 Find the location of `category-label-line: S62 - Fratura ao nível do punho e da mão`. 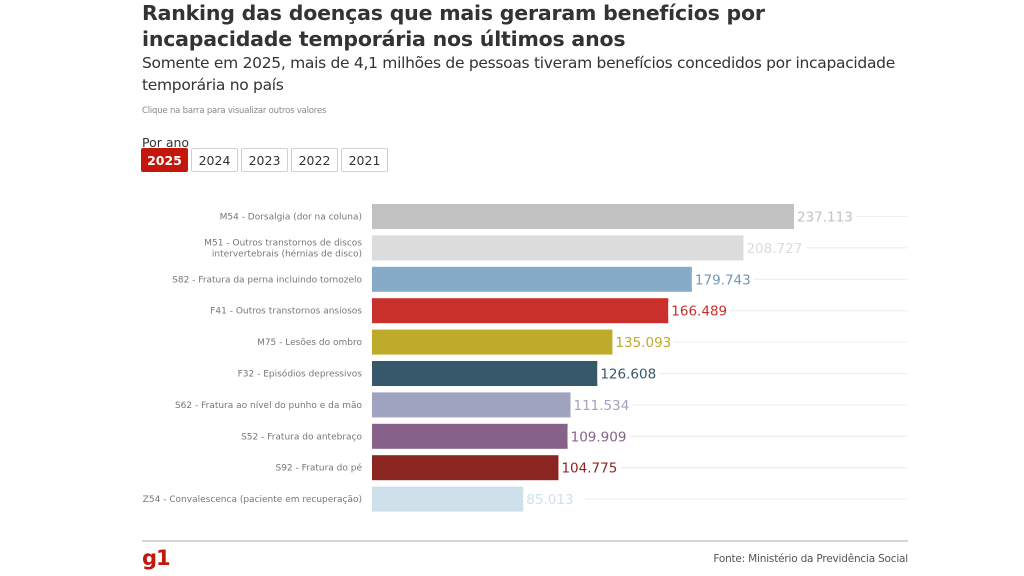

category-label-line: S62 - Fratura ao nível do punho e da mão is located at coordinates (269, 406).